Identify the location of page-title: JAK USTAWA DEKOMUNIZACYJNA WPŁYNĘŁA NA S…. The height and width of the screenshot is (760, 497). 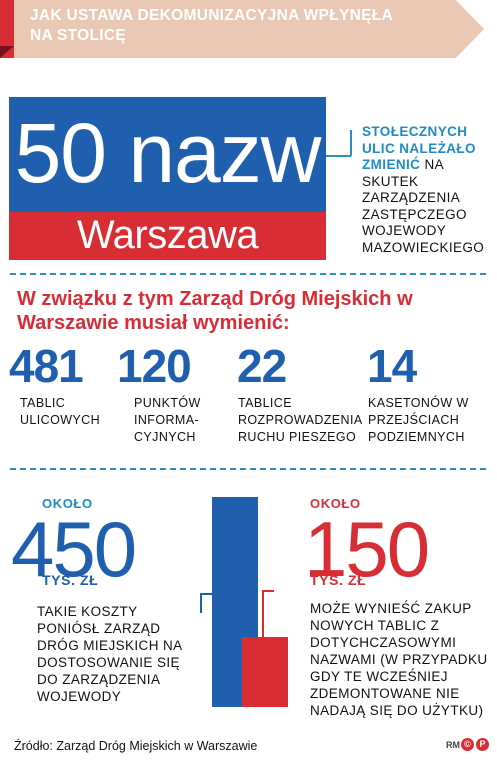
(211, 25).